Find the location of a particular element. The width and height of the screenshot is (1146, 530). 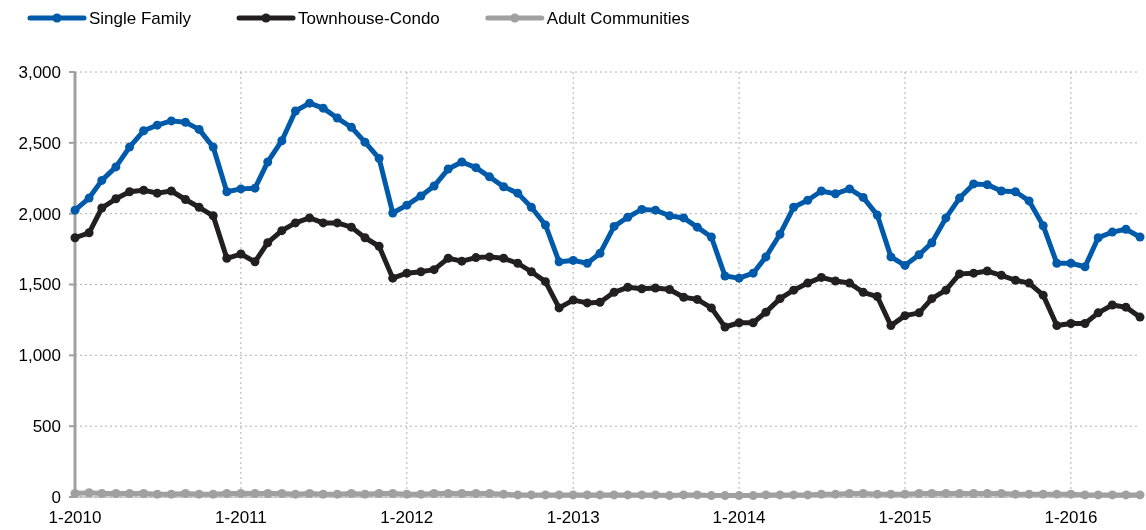

y-tick-label: 3,000 is located at coordinates (39, 72).